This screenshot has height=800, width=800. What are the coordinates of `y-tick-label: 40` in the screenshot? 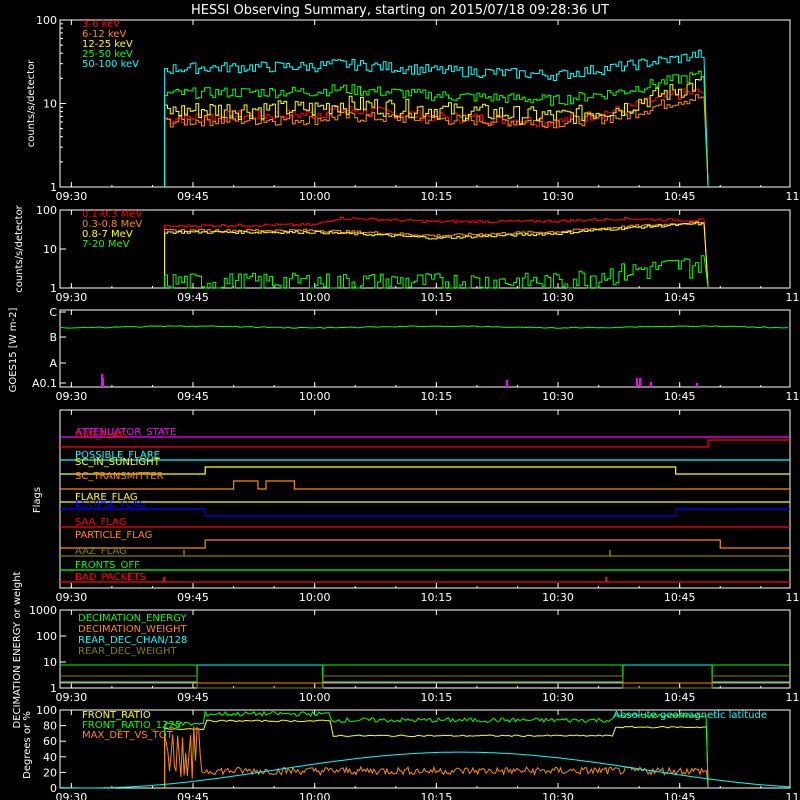 It's located at (50, 757).